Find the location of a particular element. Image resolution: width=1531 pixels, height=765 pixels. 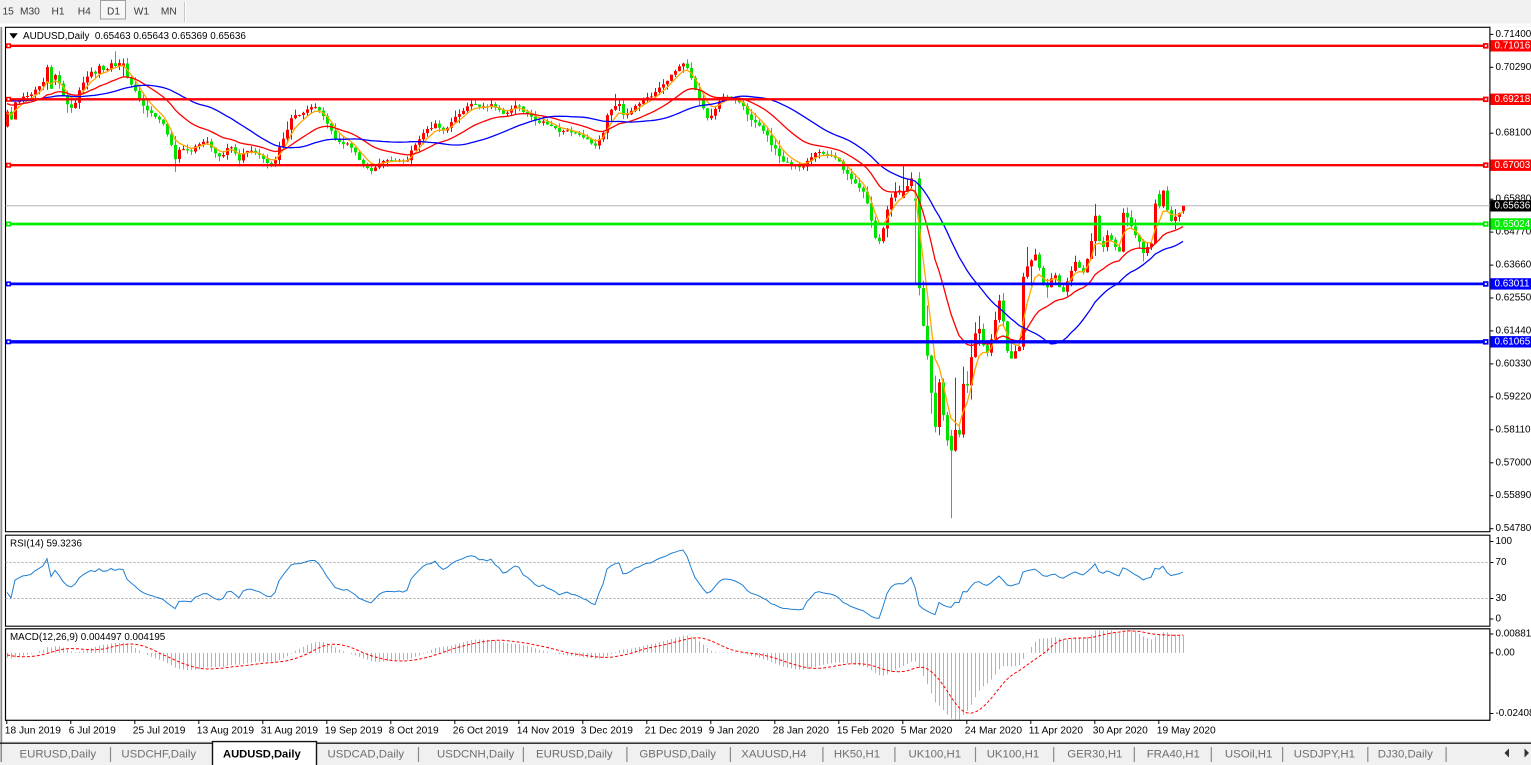

svg-text: 0.55890 is located at coordinates (1513, 495).